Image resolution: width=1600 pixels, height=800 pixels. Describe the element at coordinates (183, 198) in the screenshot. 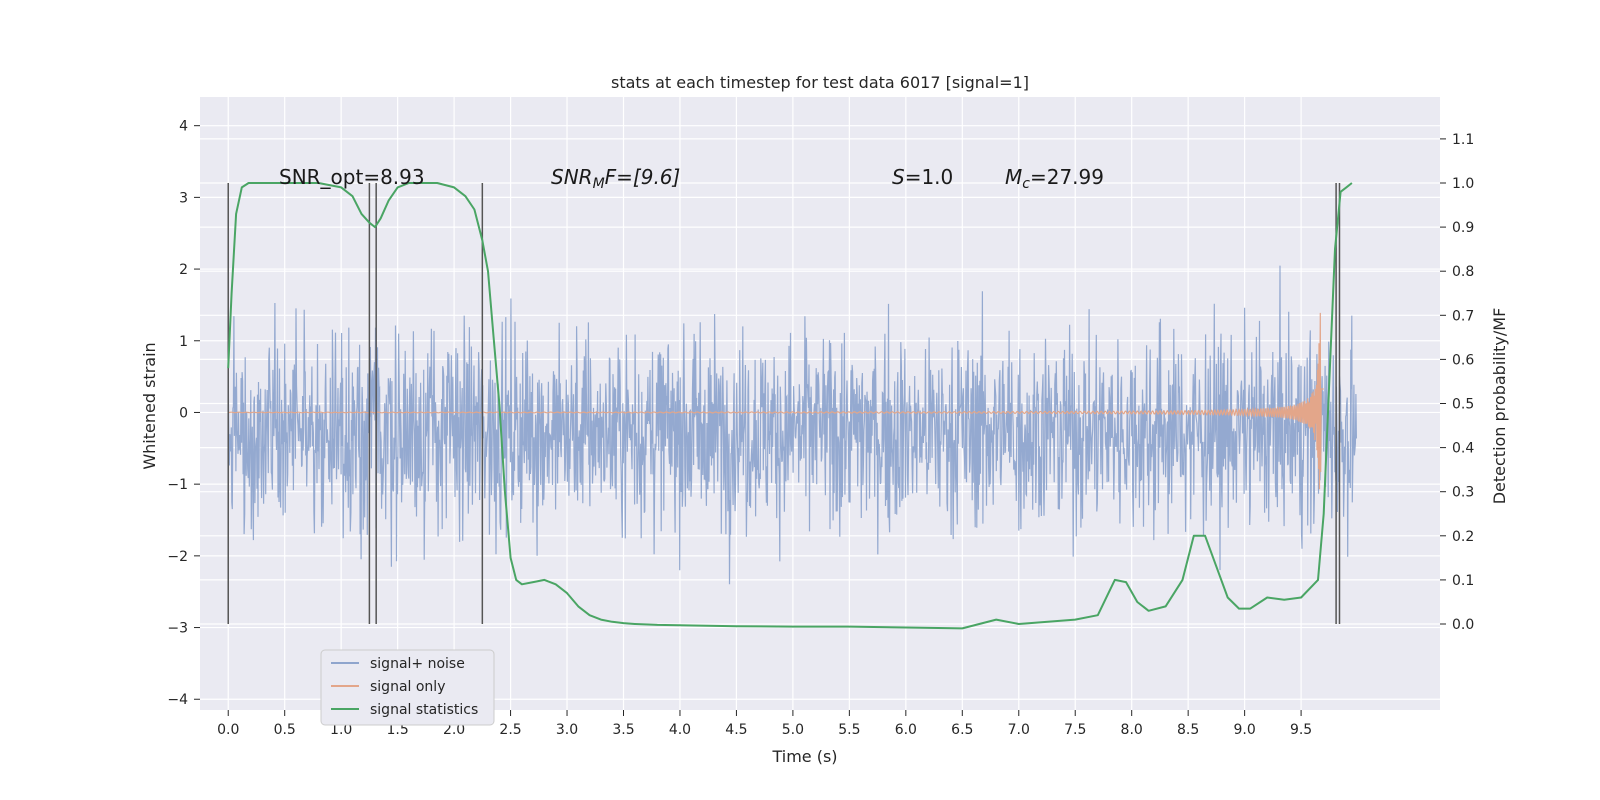

I see `left-y-tick-label: 3` at that location.